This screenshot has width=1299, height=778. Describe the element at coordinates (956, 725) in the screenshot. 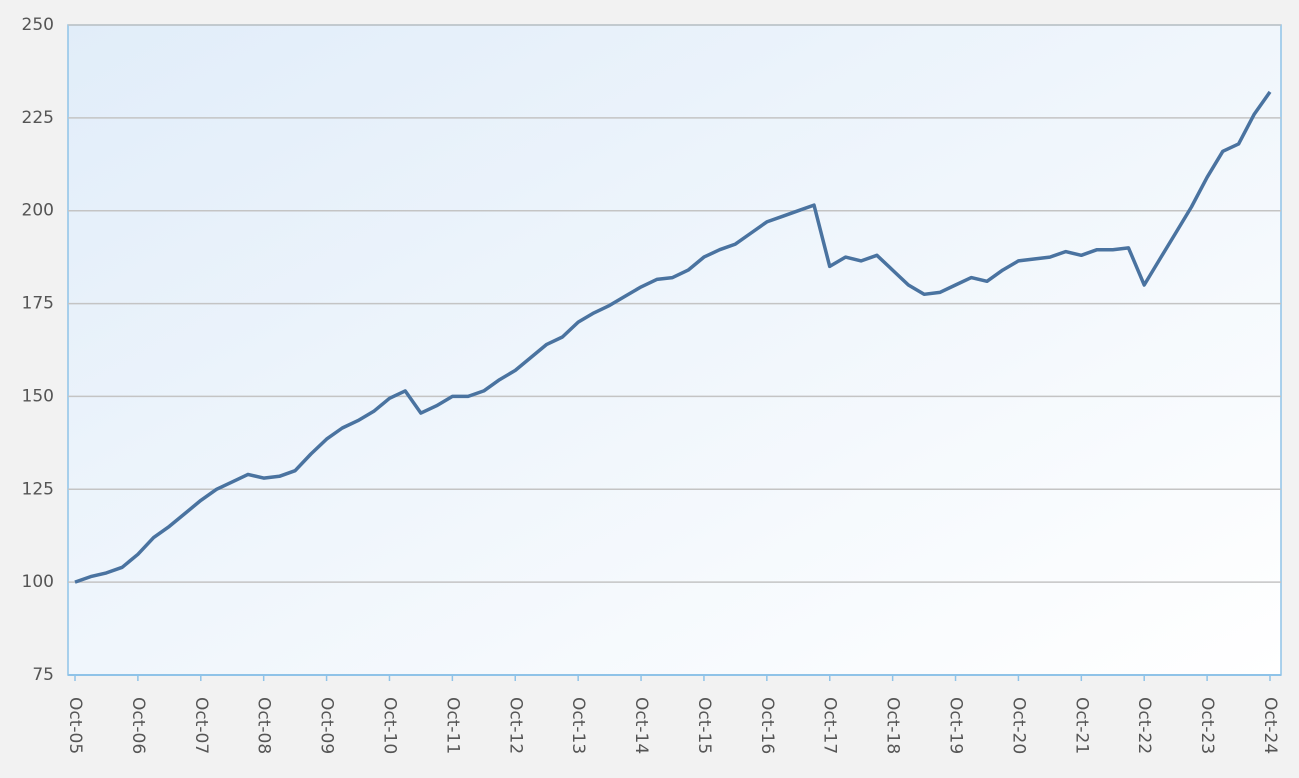

I see `x-tick-label: Oct-19` at that location.